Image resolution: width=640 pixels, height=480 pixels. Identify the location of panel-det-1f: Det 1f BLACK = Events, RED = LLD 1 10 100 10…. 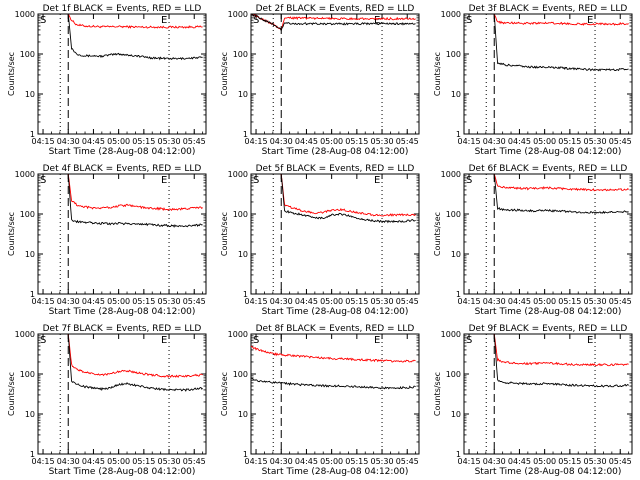
(107, 80).